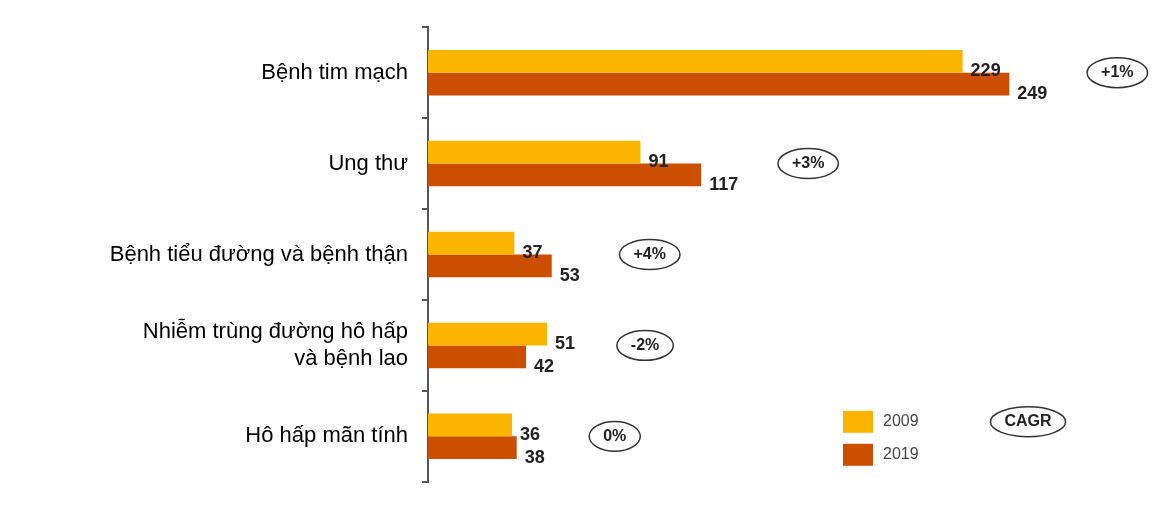 The width and height of the screenshot is (1163, 509). I want to click on y-tick-label: Nhiễm trùng đường hô hấp và bệnh lao, so click(275, 344).